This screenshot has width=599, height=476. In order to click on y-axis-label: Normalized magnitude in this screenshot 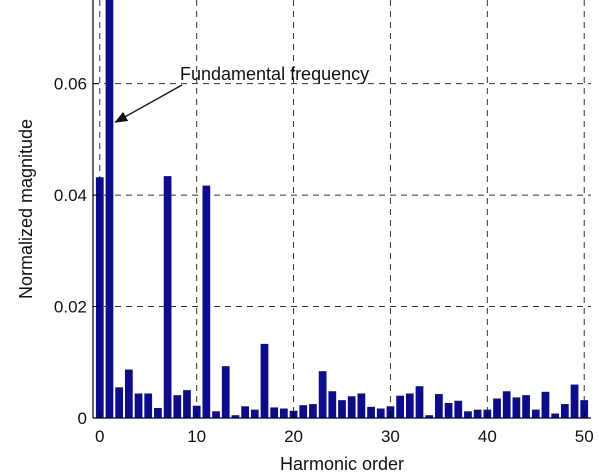, I will do `click(26, 209)`.